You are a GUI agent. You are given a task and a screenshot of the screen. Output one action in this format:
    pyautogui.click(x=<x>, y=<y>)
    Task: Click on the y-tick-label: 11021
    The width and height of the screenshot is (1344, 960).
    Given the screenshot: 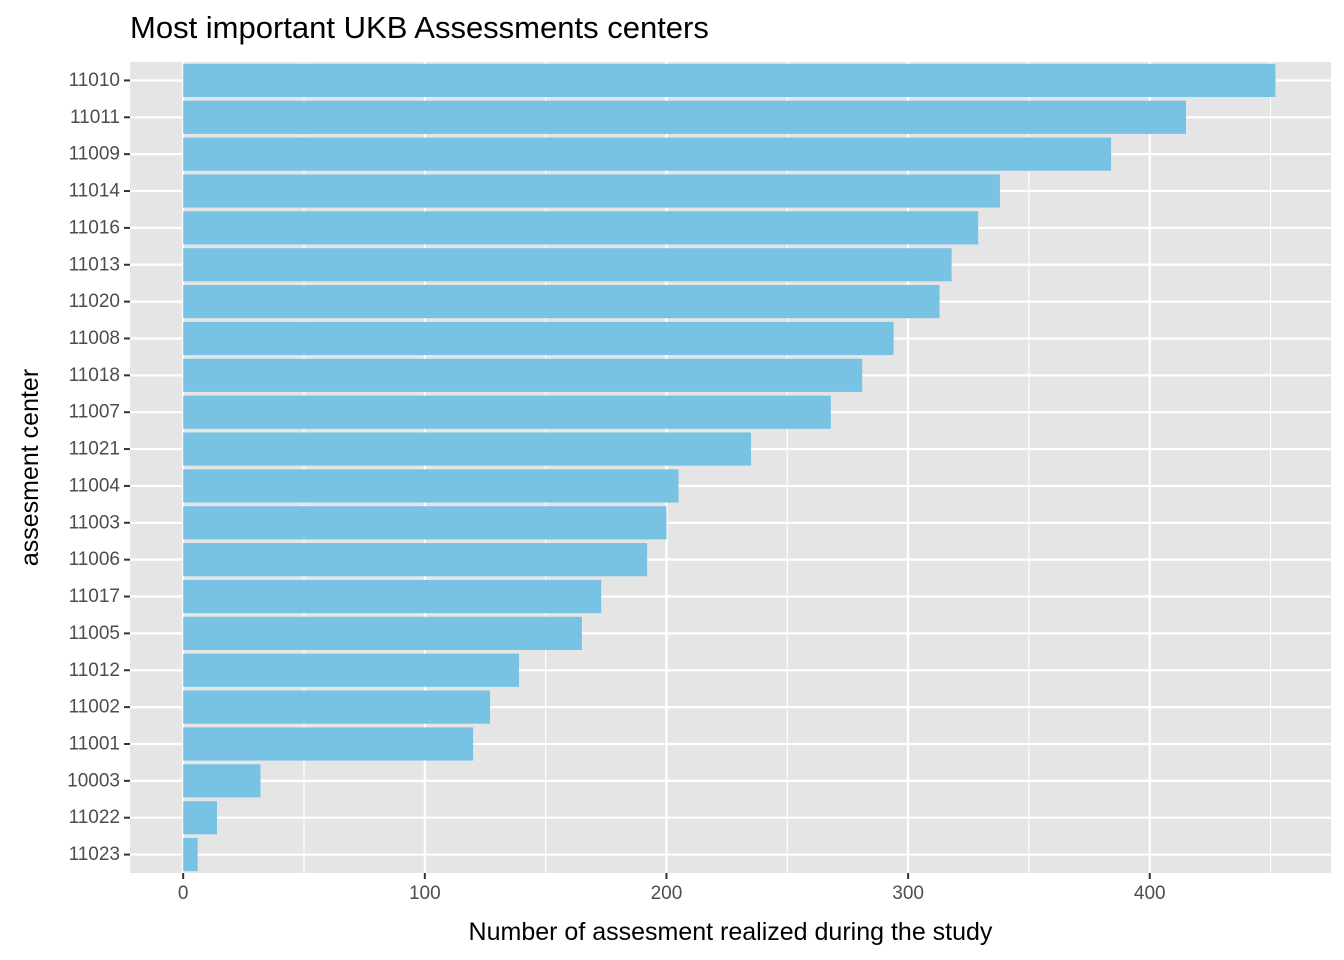 What is the action you would take?
    pyautogui.click(x=94, y=449)
    